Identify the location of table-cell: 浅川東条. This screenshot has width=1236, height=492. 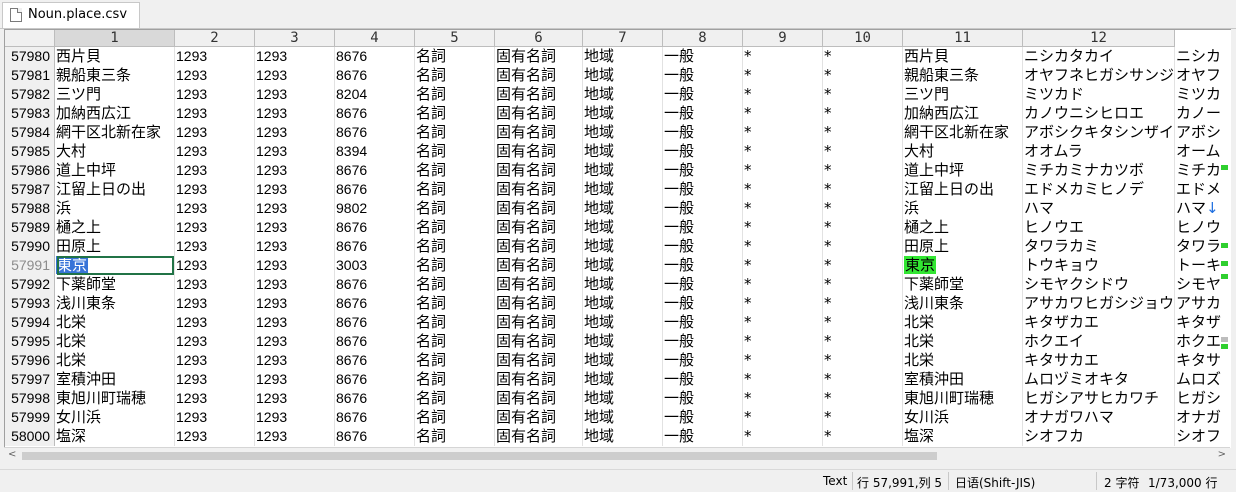
(115, 303).